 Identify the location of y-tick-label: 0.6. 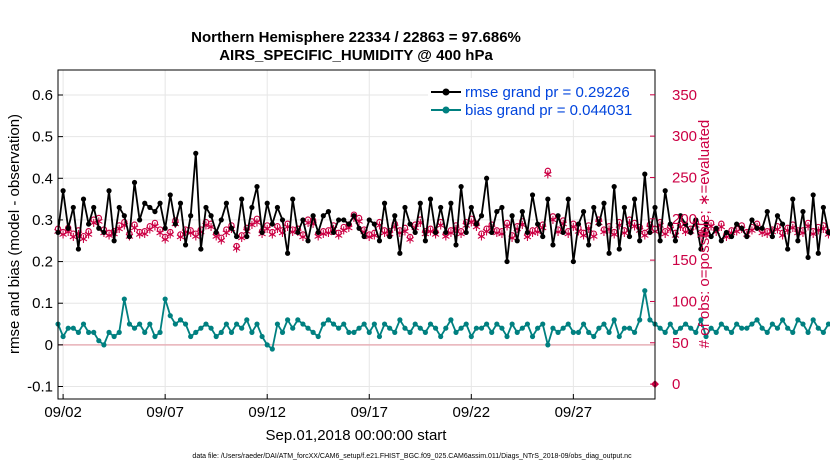
(42, 95).